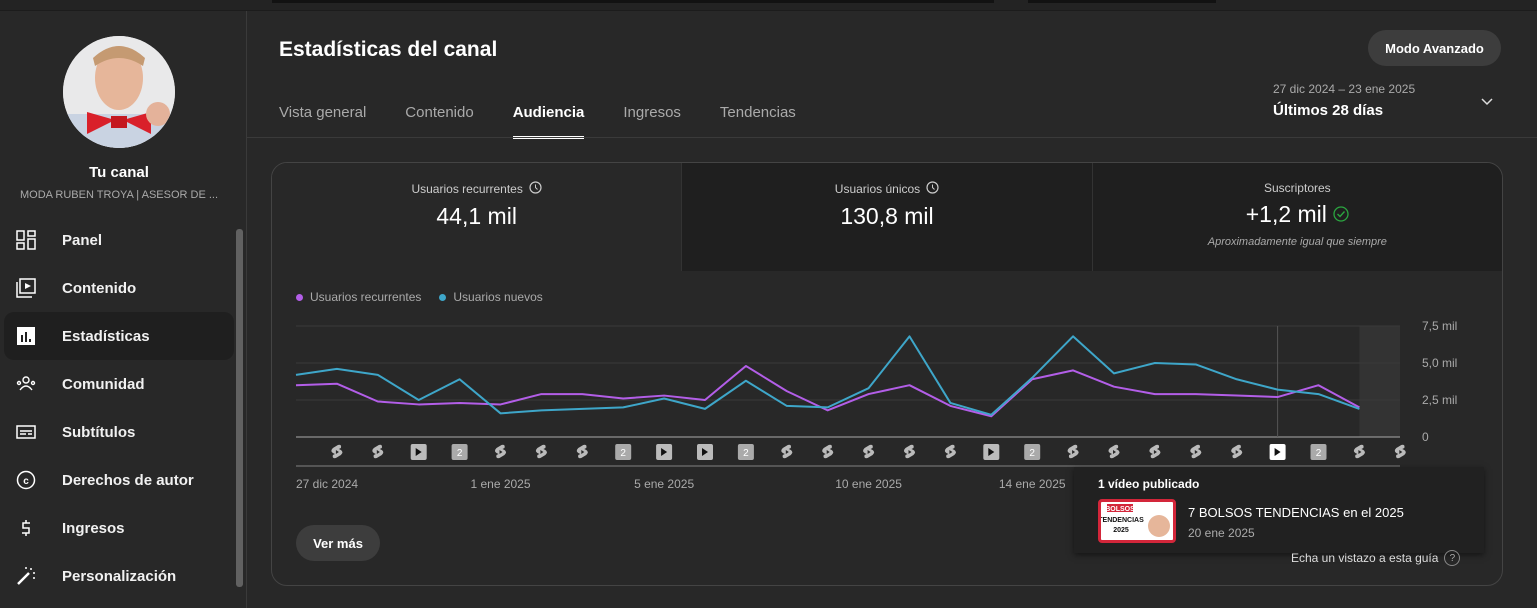  What do you see at coordinates (1120, 509) in the screenshot?
I see `svg-text: BOLSOS` at bounding box center [1120, 509].